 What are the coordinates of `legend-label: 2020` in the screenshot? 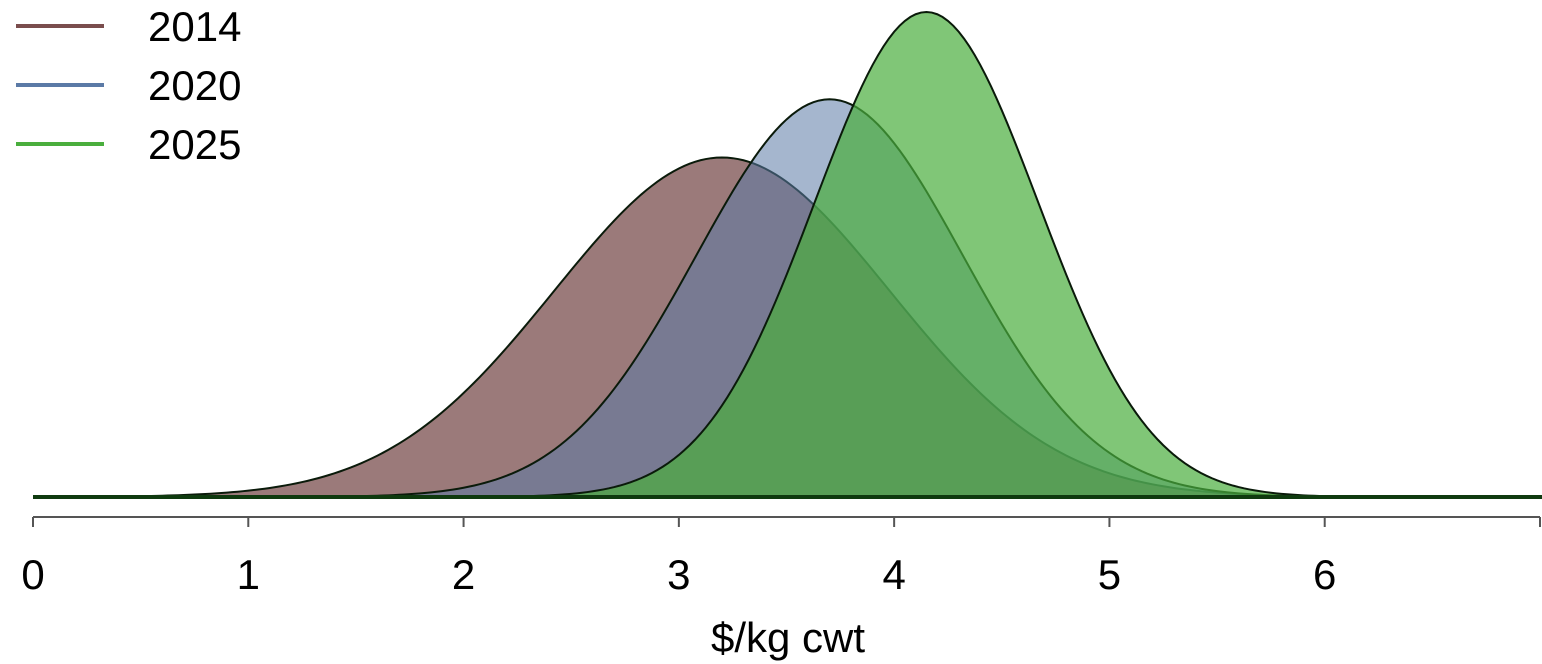 It's located at (194, 85).